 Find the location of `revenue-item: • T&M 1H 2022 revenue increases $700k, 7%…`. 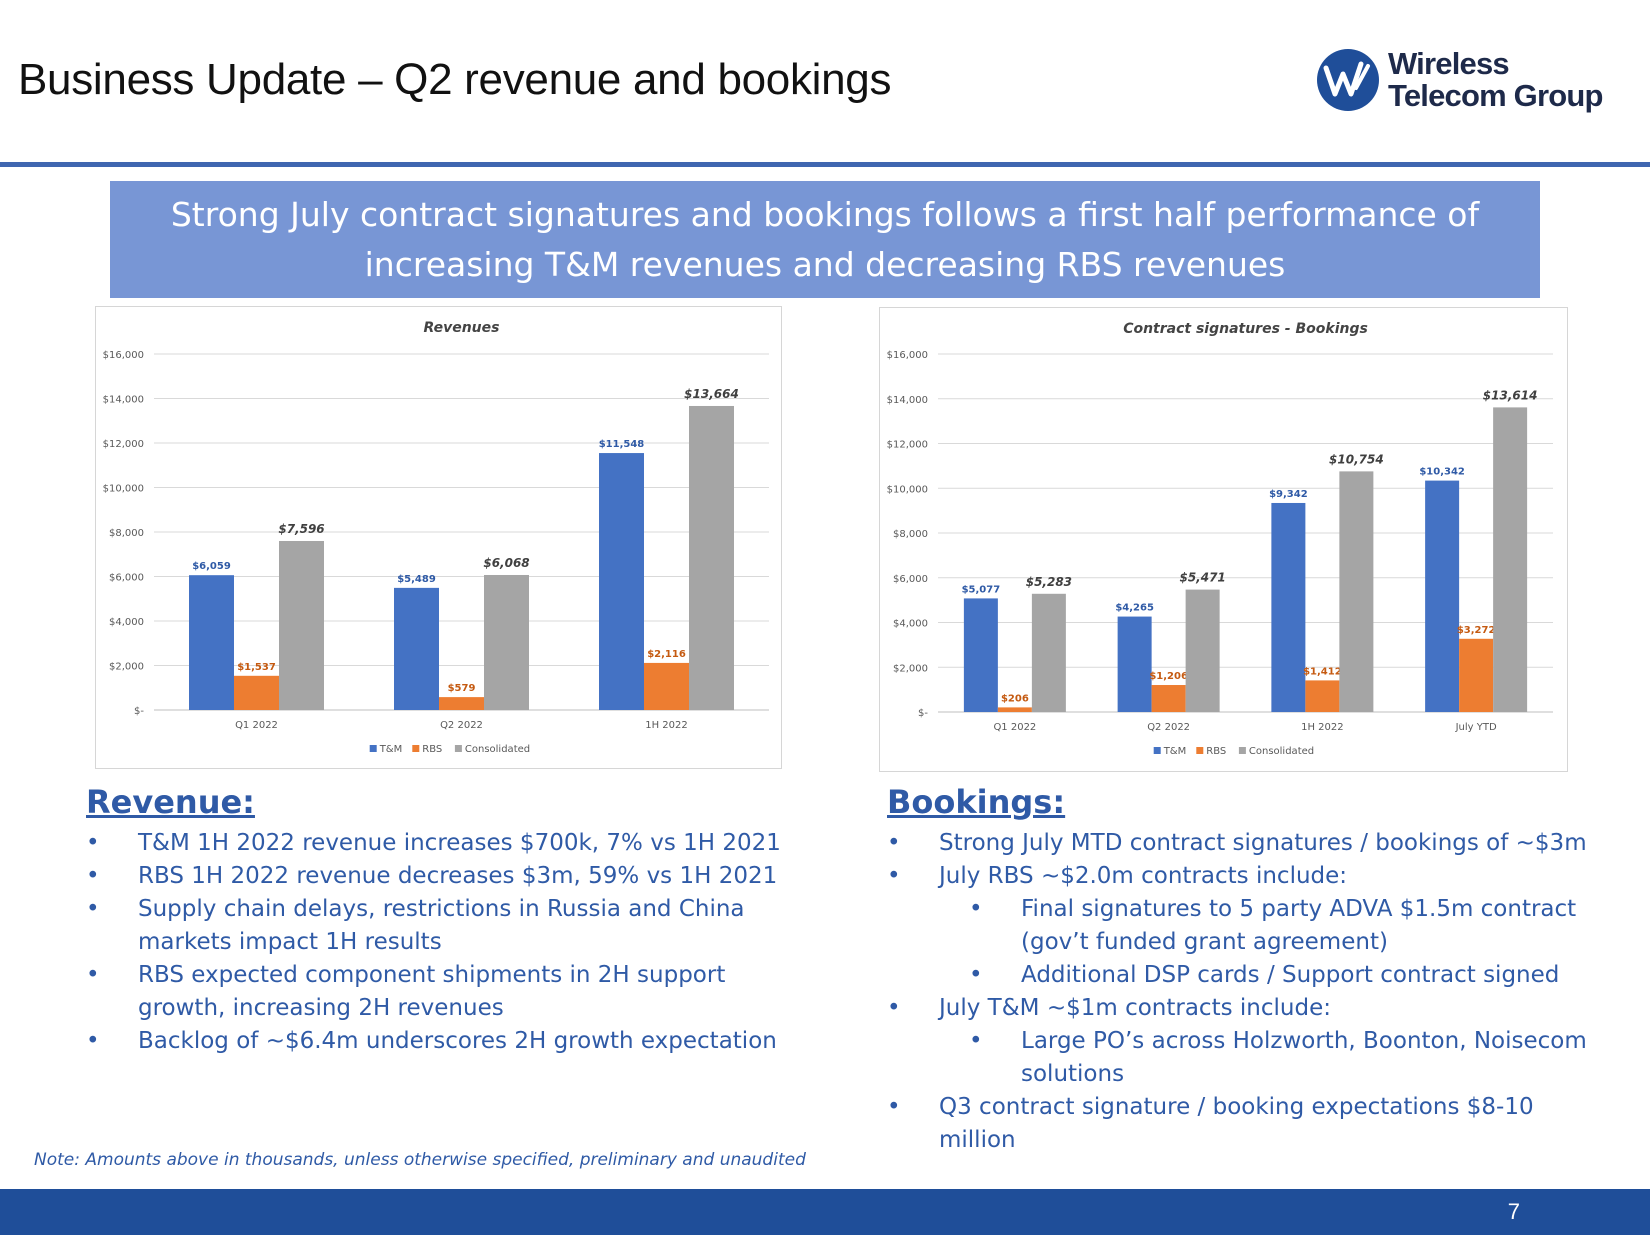

revenue-item: • T&M 1H 2022 revenue increases $700k, 7%… is located at coordinates (436, 843).